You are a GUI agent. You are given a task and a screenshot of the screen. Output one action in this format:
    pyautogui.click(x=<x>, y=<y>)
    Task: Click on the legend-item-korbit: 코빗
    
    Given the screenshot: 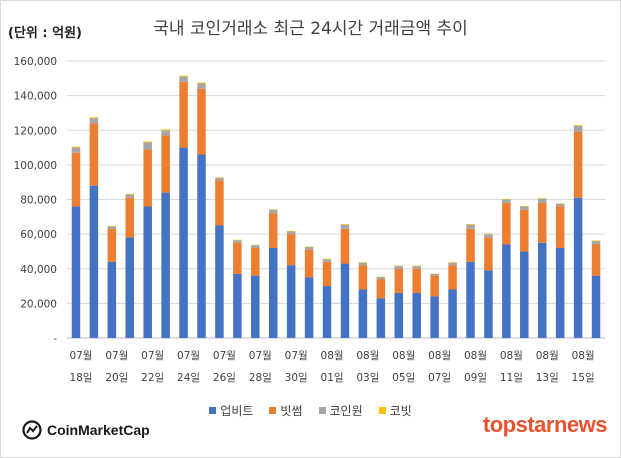 What is the action you would take?
    pyautogui.click(x=395, y=410)
    